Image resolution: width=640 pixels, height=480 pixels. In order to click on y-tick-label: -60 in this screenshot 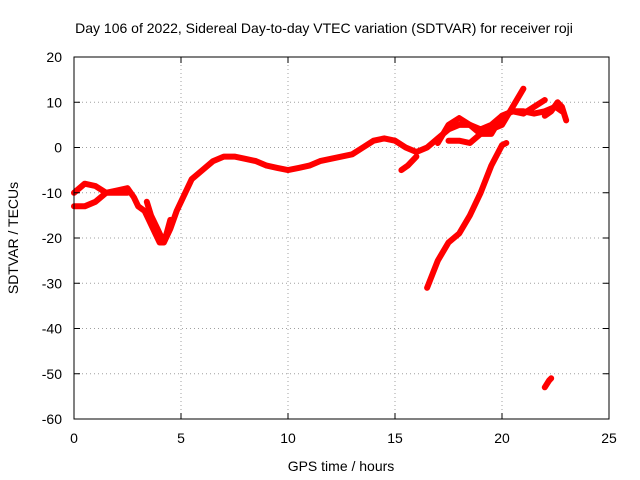, I will do `click(52, 419)`.